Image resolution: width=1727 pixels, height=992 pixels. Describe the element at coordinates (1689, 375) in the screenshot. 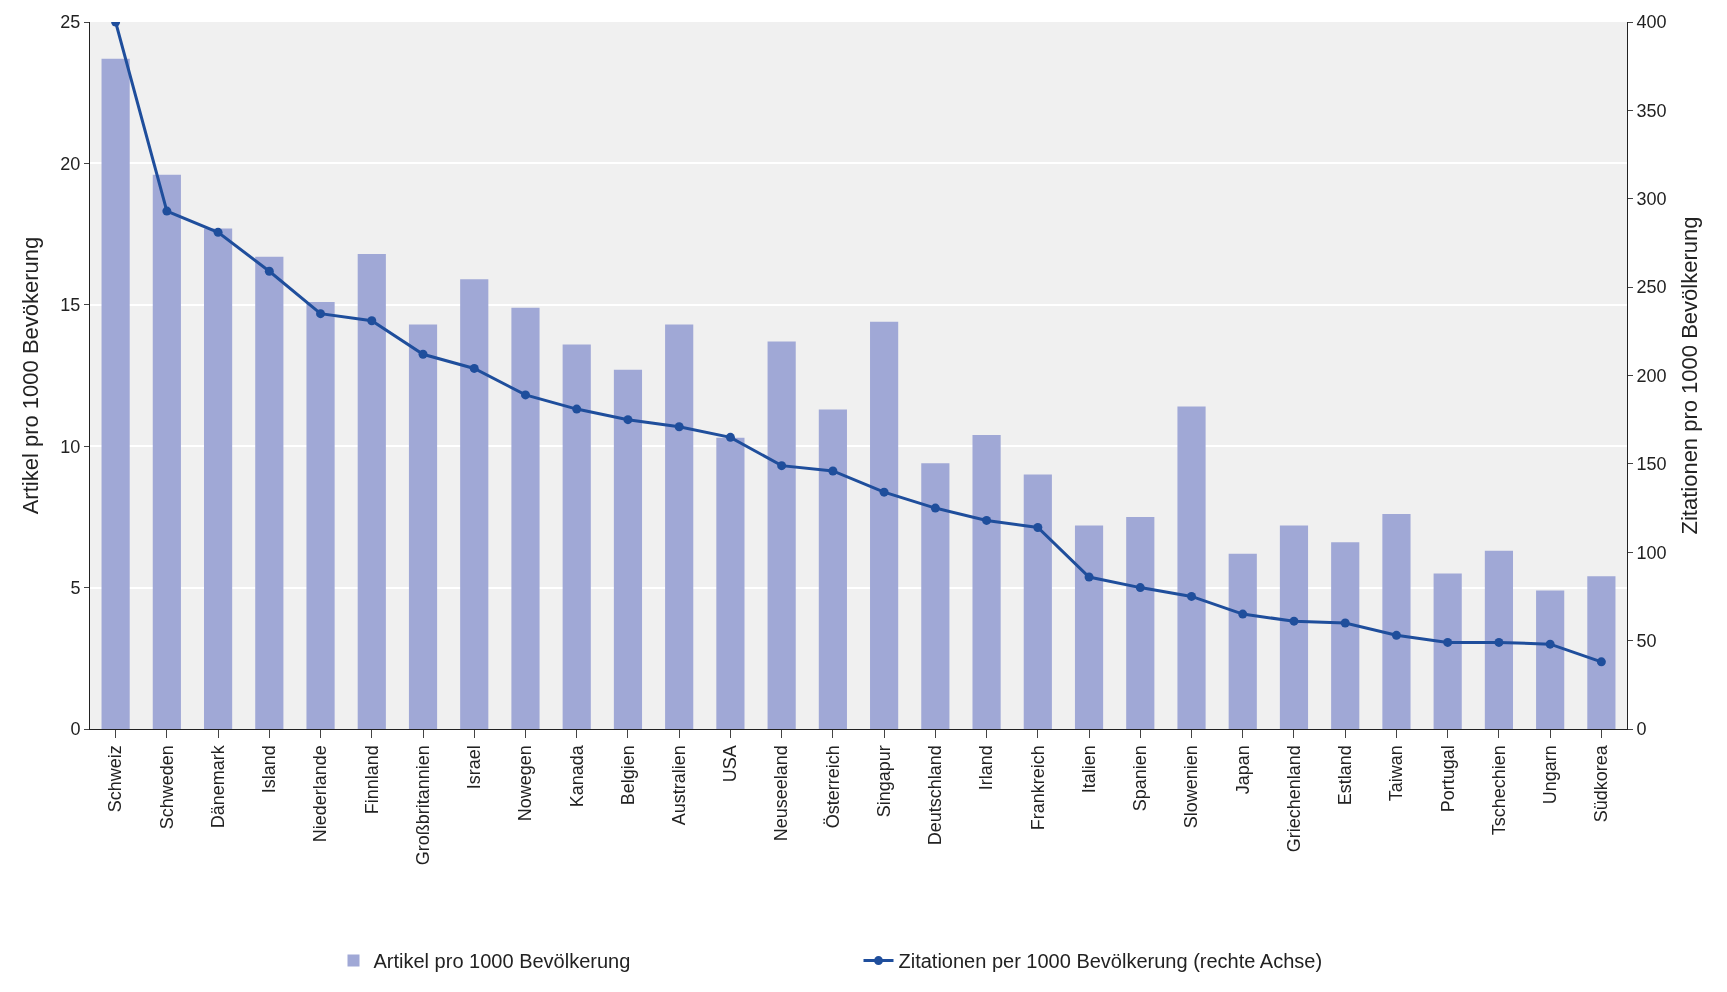

I see `y2-axis-title: Zitationen pro 1000 Bevölkerung` at that location.